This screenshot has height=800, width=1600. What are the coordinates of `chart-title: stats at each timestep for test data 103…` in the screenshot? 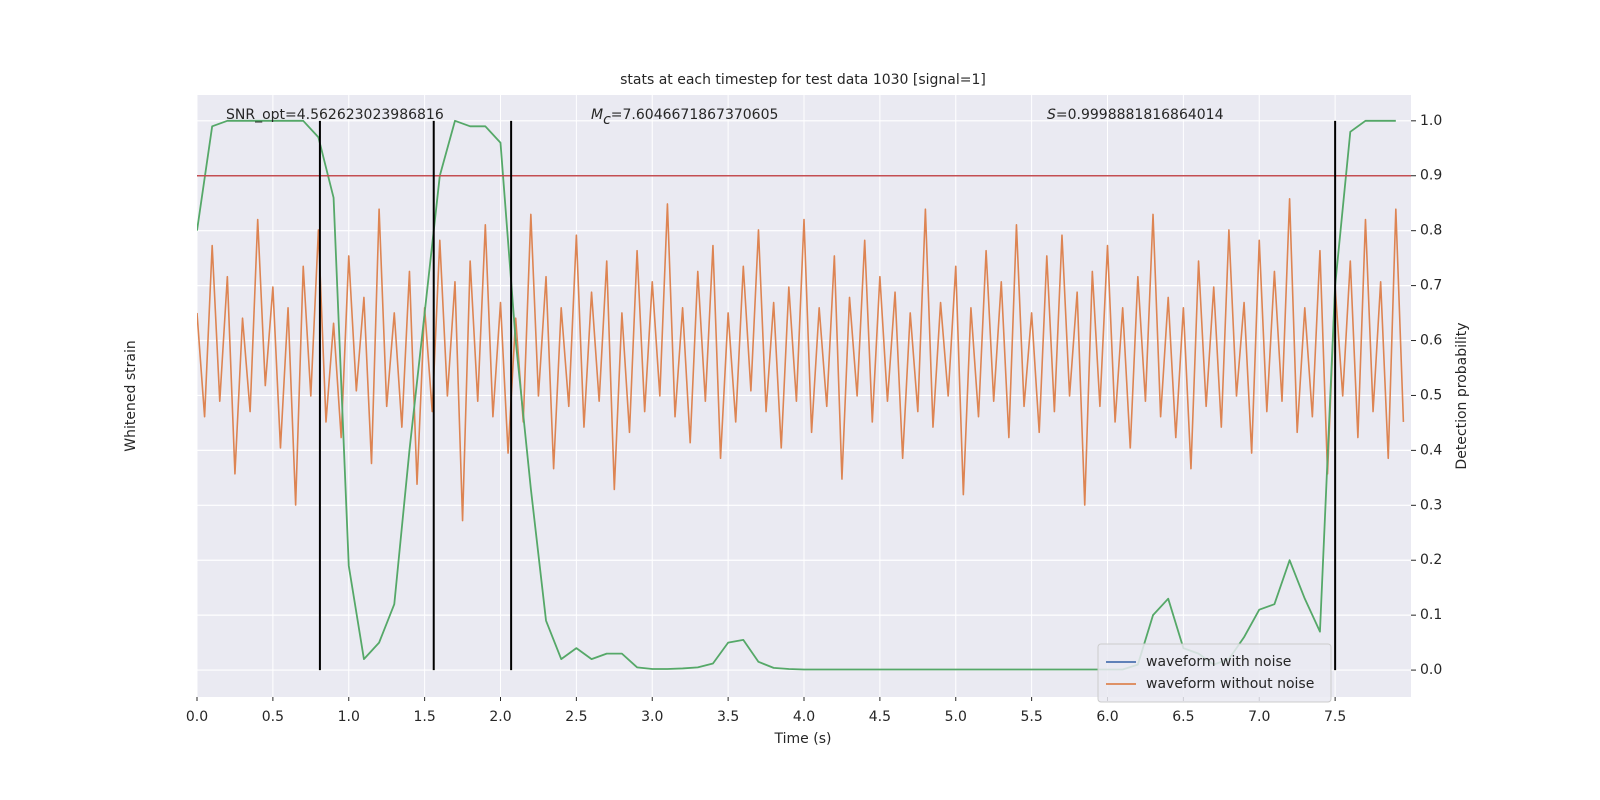 It's located at (803, 80).